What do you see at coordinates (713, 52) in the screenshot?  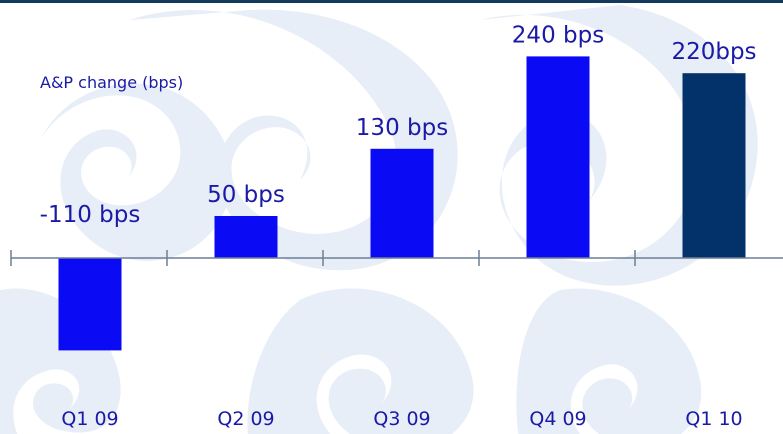 I see `data-label: 220bps` at bounding box center [713, 52].